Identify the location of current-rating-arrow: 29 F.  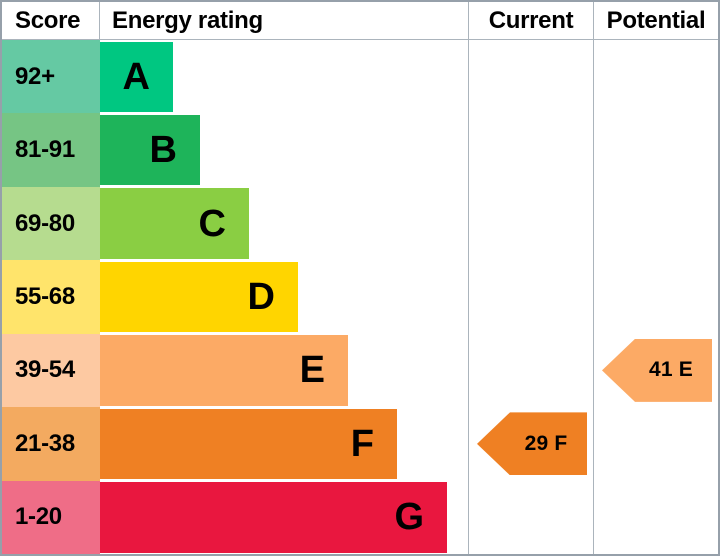
(532, 444).